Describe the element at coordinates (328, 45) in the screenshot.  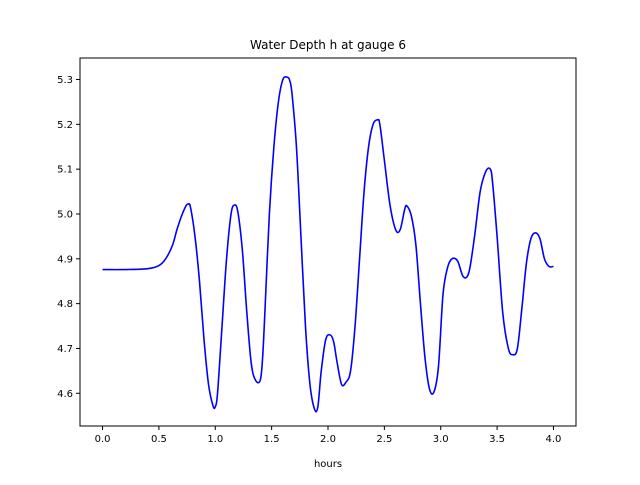
I see `chart-title: Water Depth h at gauge 6` at that location.